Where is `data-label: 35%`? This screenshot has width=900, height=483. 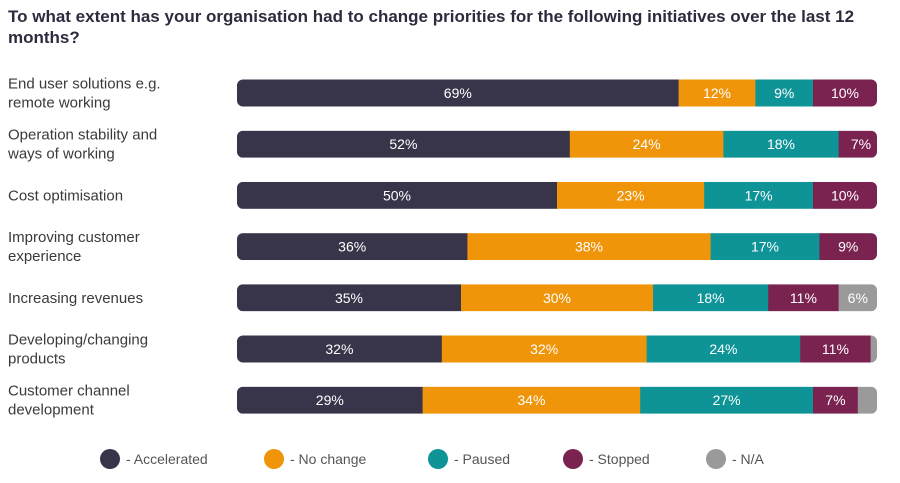
data-label: 35% is located at coordinates (349, 298).